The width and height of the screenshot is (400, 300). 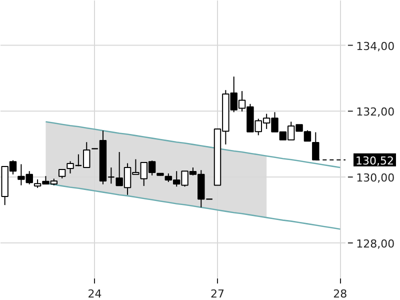 I want to click on y-tick-label: 128,00, so click(x=375, y=243).